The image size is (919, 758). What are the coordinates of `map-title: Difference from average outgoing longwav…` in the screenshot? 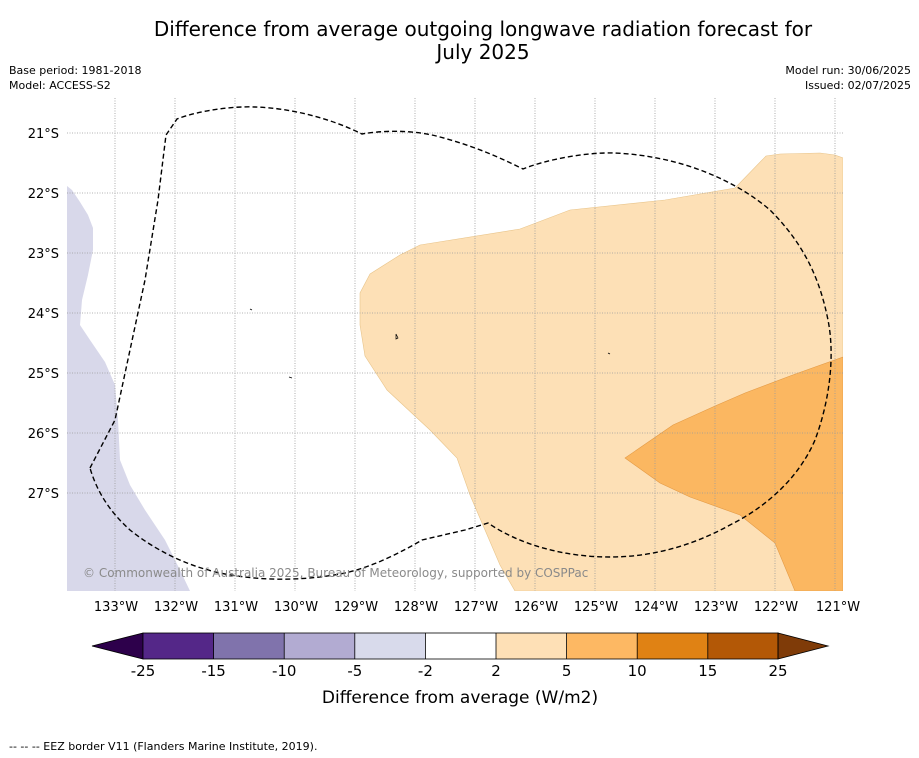 It's located at (459, 41).